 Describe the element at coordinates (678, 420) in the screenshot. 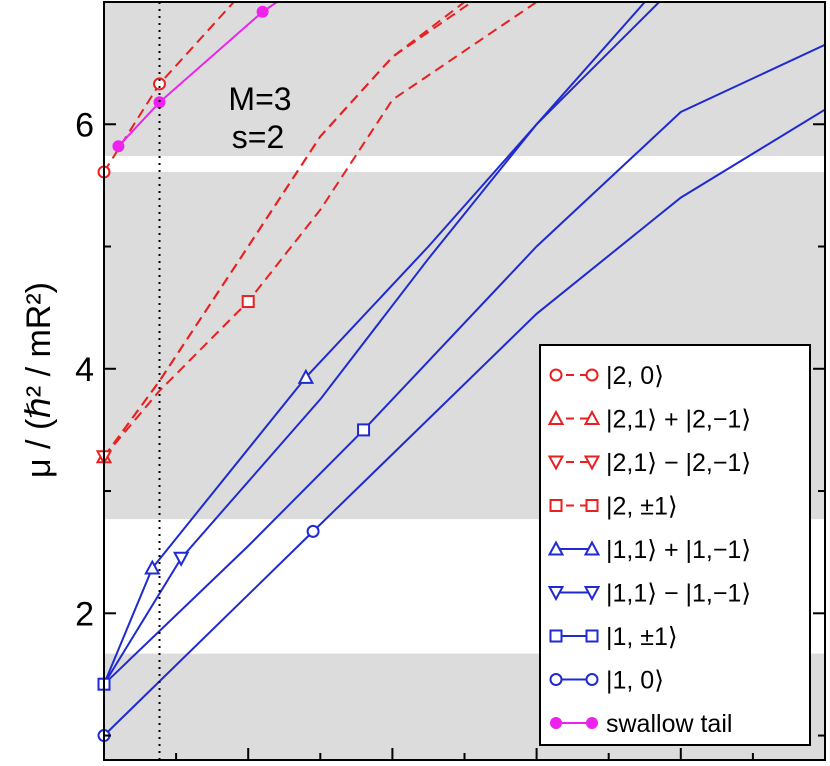

I see `legend-label-1: |2,1⟩ + |2,−1⟩` at that location.